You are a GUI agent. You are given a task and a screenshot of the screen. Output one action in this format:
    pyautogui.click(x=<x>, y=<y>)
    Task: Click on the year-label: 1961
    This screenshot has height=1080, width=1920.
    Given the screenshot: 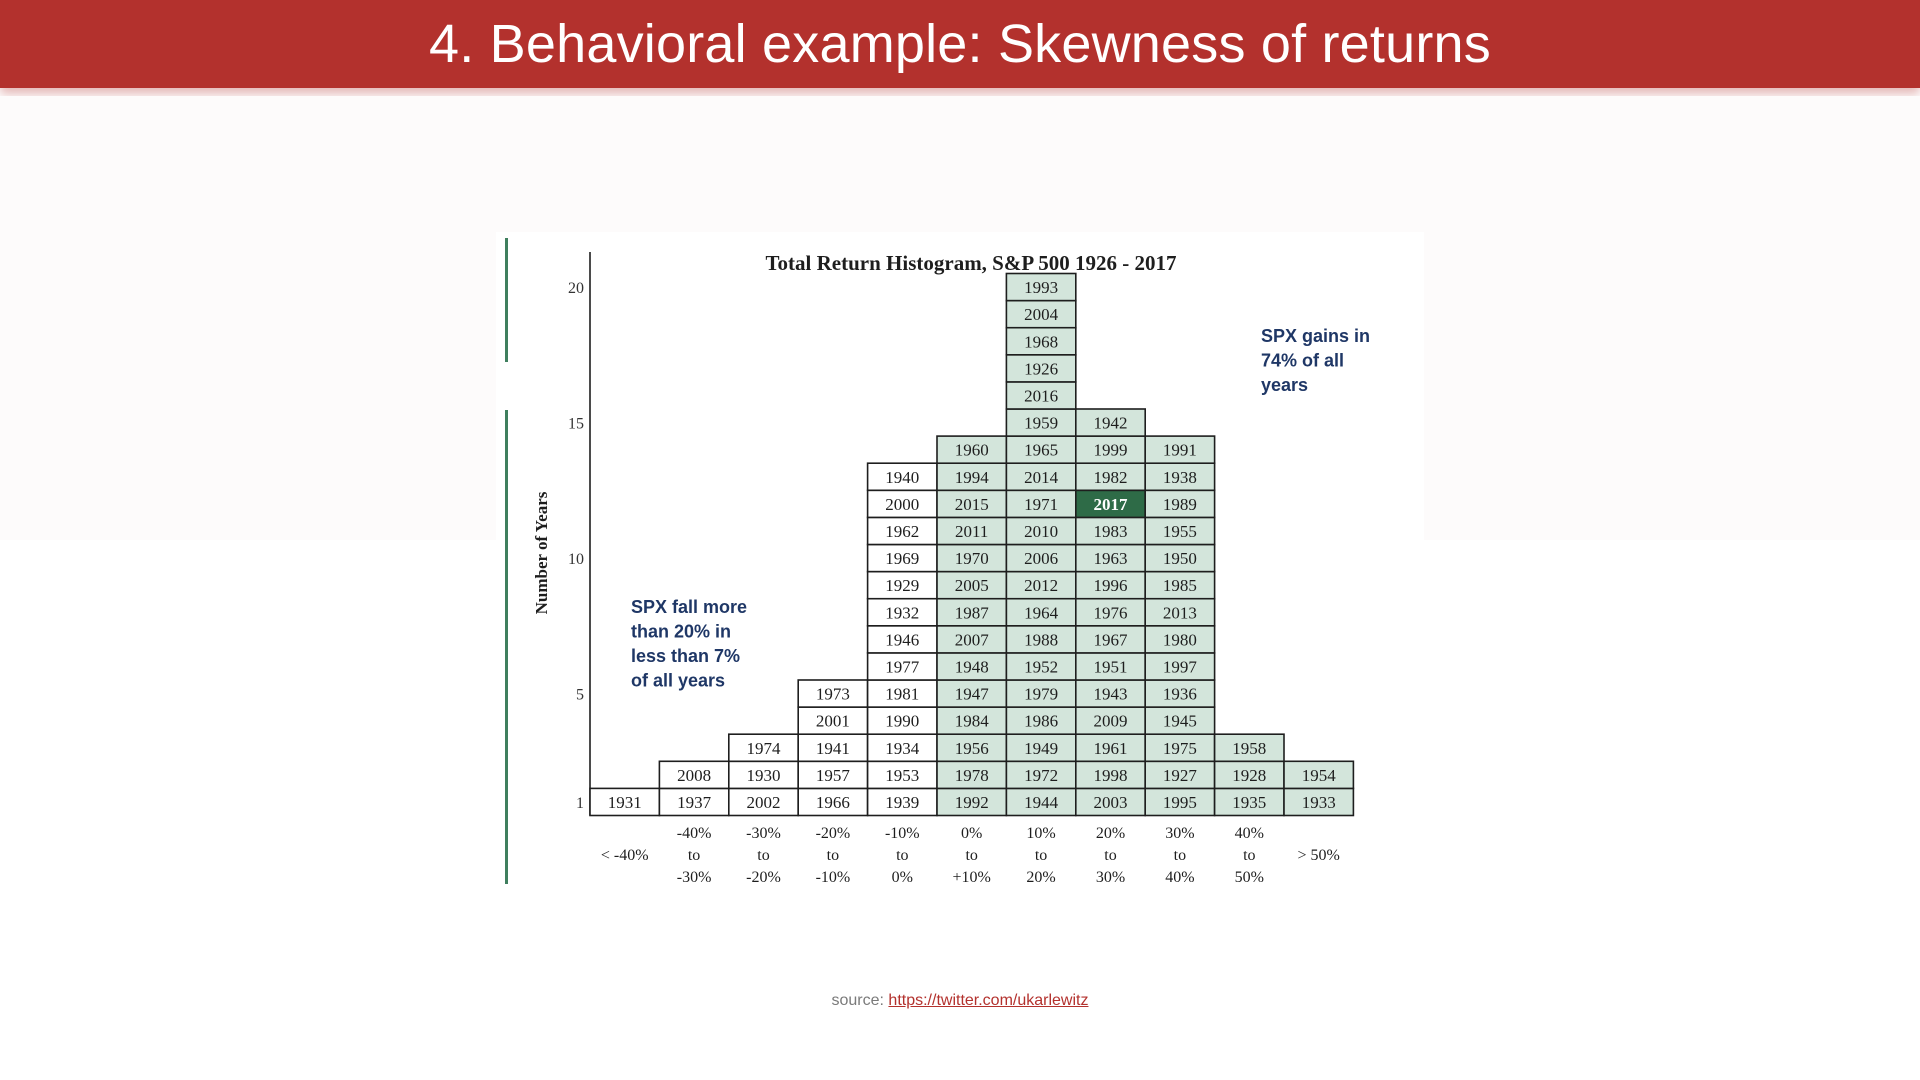 What is the action you would take?
    pyautogui.click(x=1111, y=748)
    